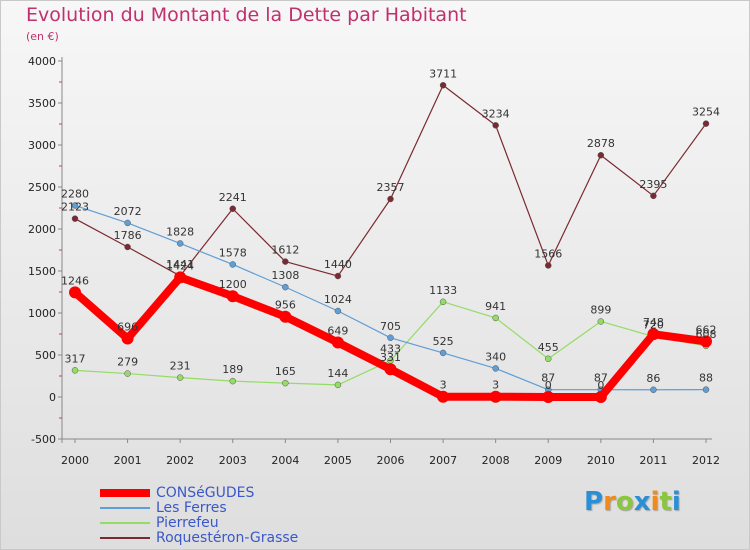 The width and height of the screenshot is (750, 550). Describe the element at coordinates (233, 252) in the screenshot. I see `data-label: 1578` at that location.